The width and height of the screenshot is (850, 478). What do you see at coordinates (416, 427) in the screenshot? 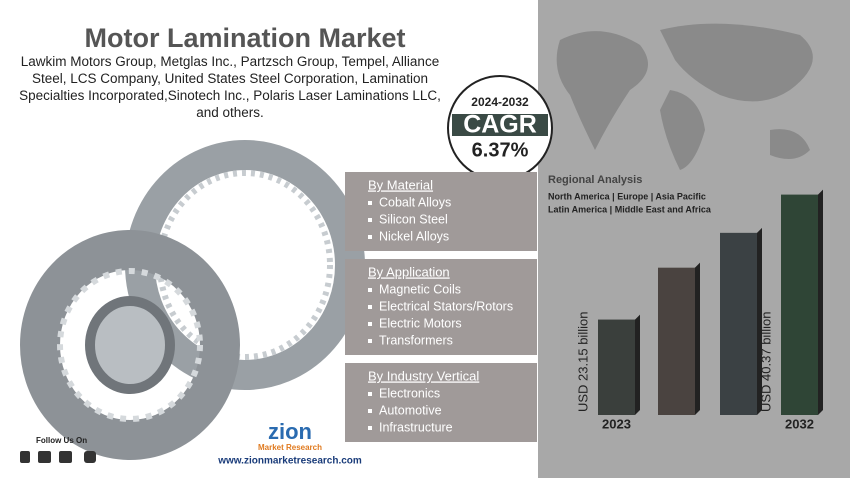
I see `segment-item: Infrastructure` at bounding box center [416, 427].